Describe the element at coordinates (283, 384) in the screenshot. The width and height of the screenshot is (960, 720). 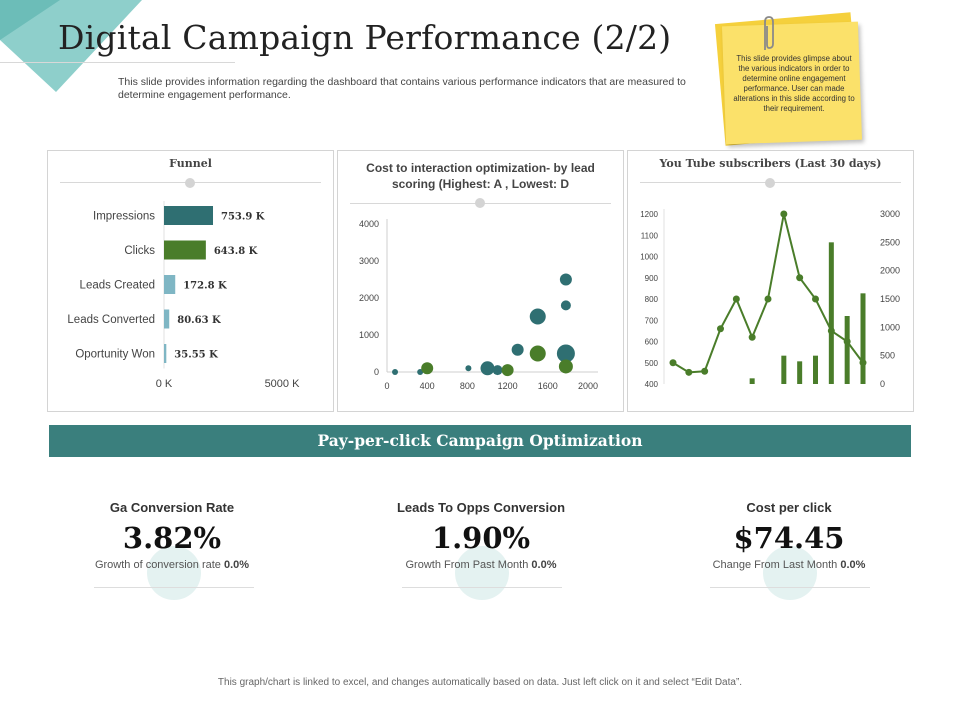
I see `funnel-x-tick: 5000 K` at that location.